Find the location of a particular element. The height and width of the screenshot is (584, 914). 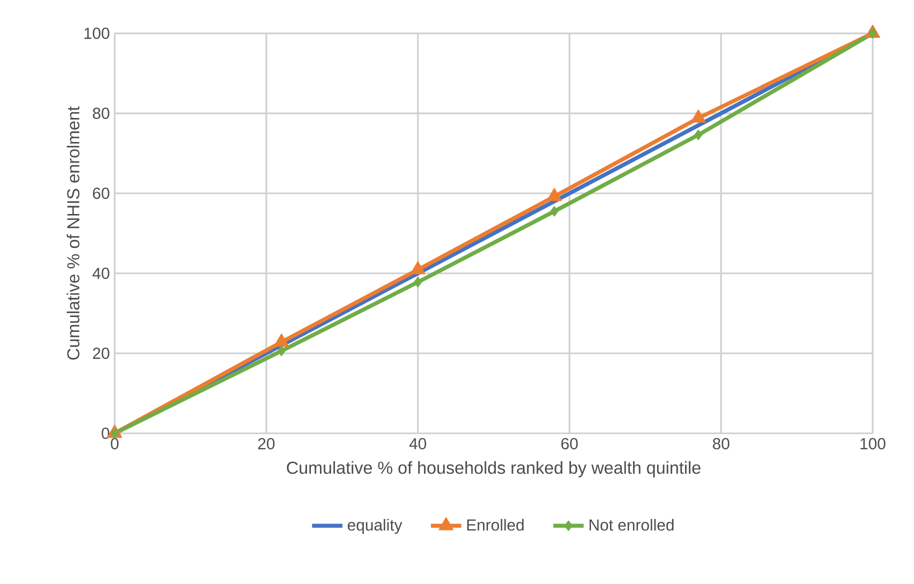

legend-label: Not enrolled is located at coordinates (632, 524).